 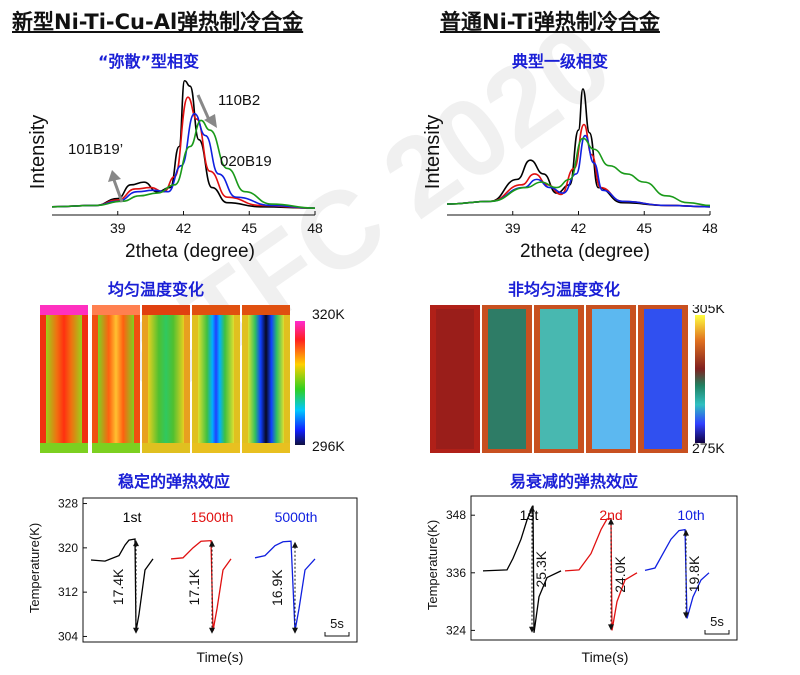 What do you see at coordinates (432, 565) in the screenshot?
I see `right-ec-ylabel: Temperature(K)` at bounding box center [432, 565].